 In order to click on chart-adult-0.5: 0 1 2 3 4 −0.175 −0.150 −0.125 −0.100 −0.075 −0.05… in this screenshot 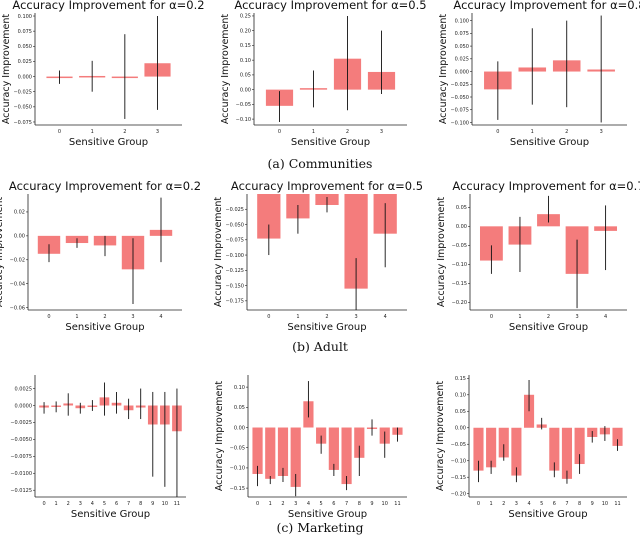, I will do `click(318, 256)`.